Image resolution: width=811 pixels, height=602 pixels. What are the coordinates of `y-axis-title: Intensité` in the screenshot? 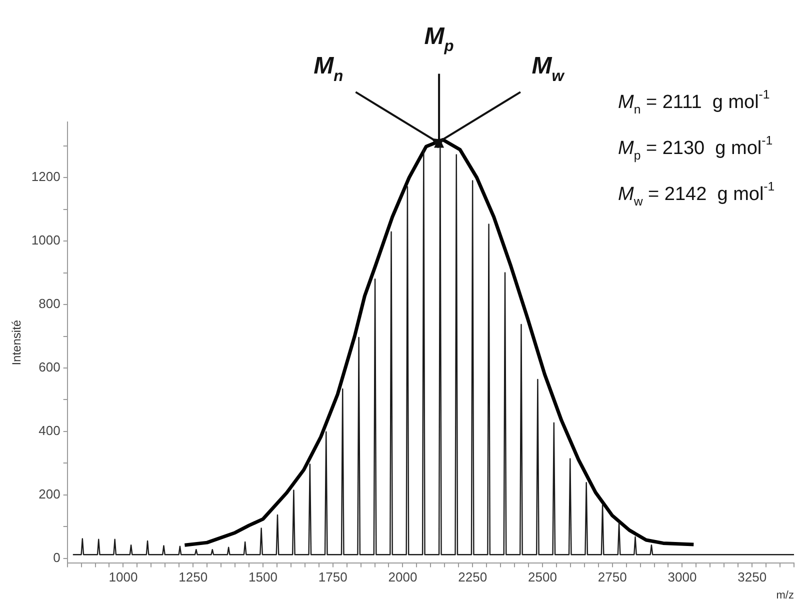 It's located at (17, 343).